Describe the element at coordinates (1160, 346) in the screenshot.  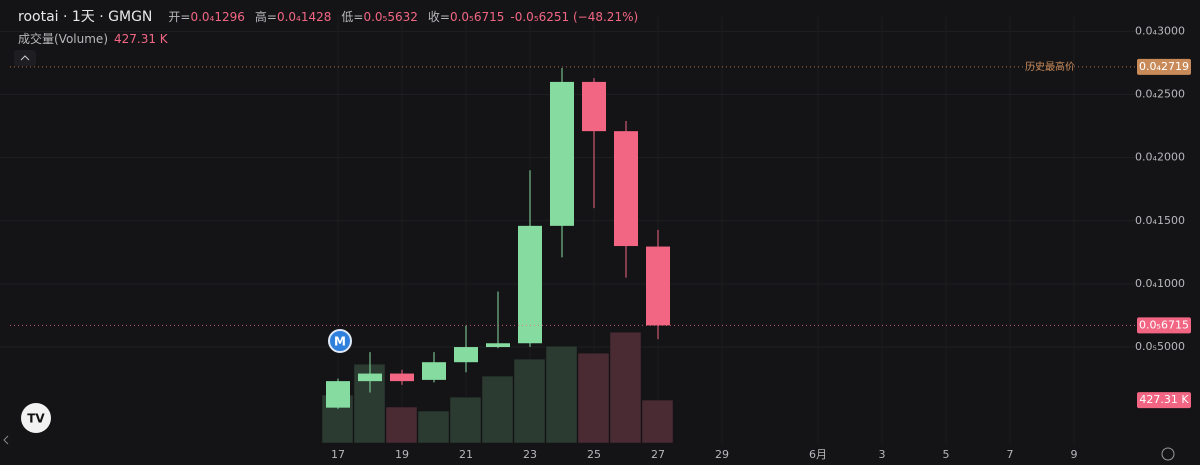
I see `y-tick-label: 0.0₅5000` at that location.